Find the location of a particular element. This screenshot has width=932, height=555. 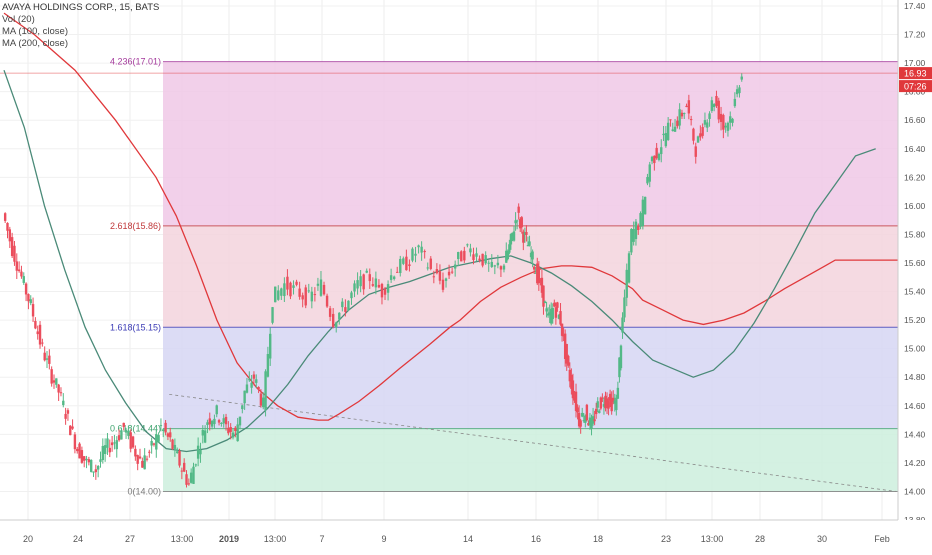

countdown-tag is located at coordinates (915, 86).